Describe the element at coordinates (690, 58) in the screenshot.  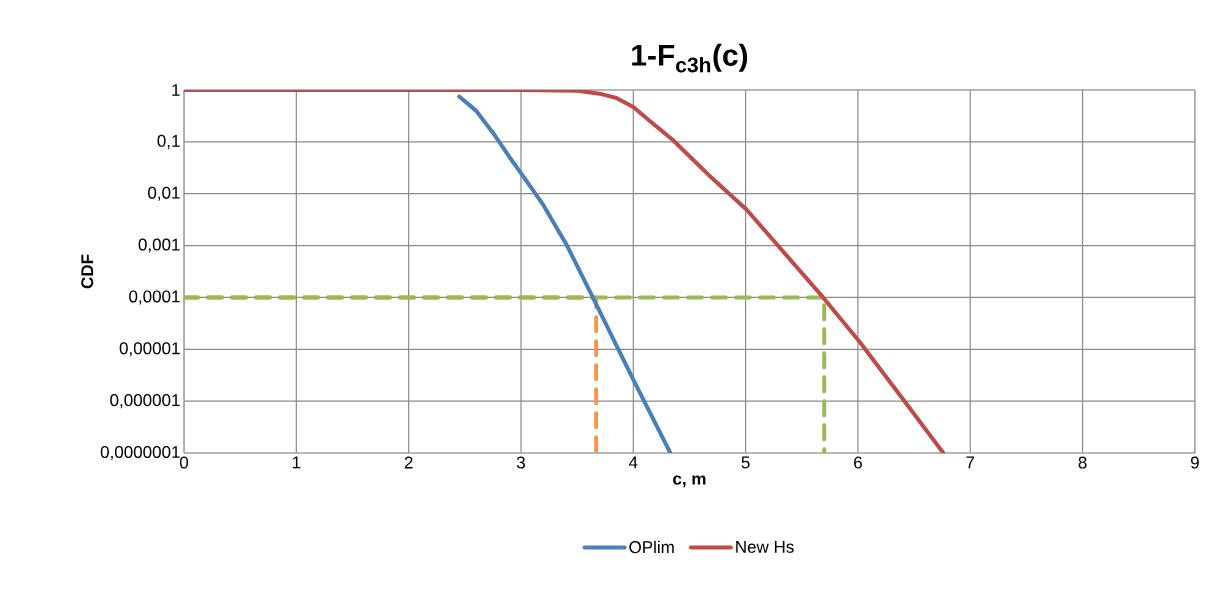
I see `chart-title: 1-F$_{c3h}$(c)` at that location.